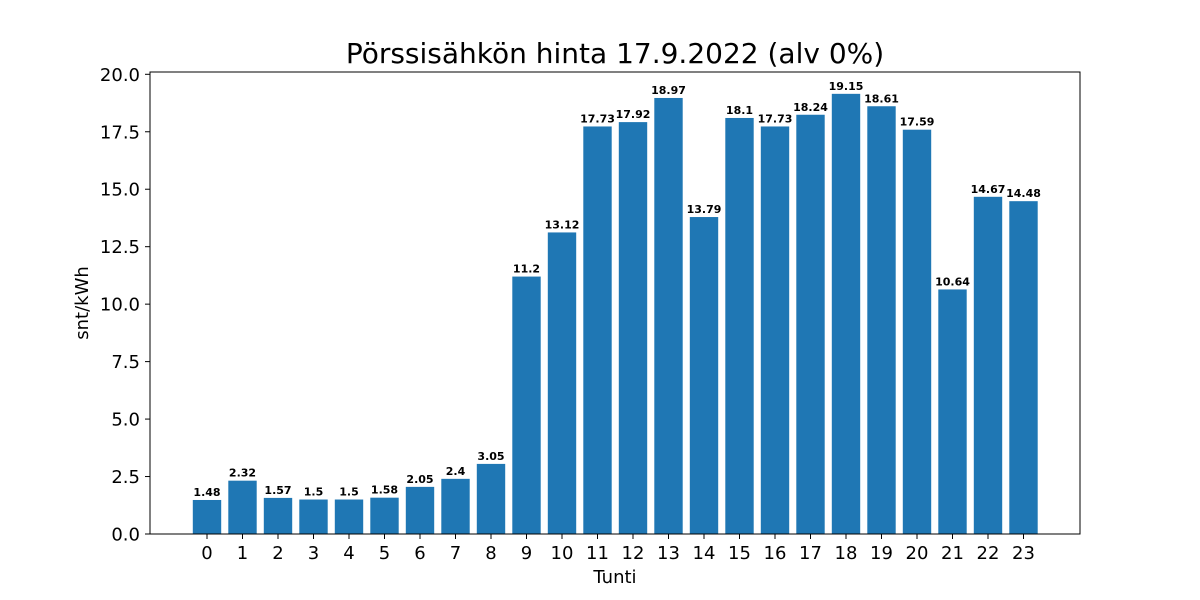 The height and width of the screenshot is (600, 1200). Describe the element at coordinates (597, 553) in the screenshot. I see `x-tick-label: 11` at that location.